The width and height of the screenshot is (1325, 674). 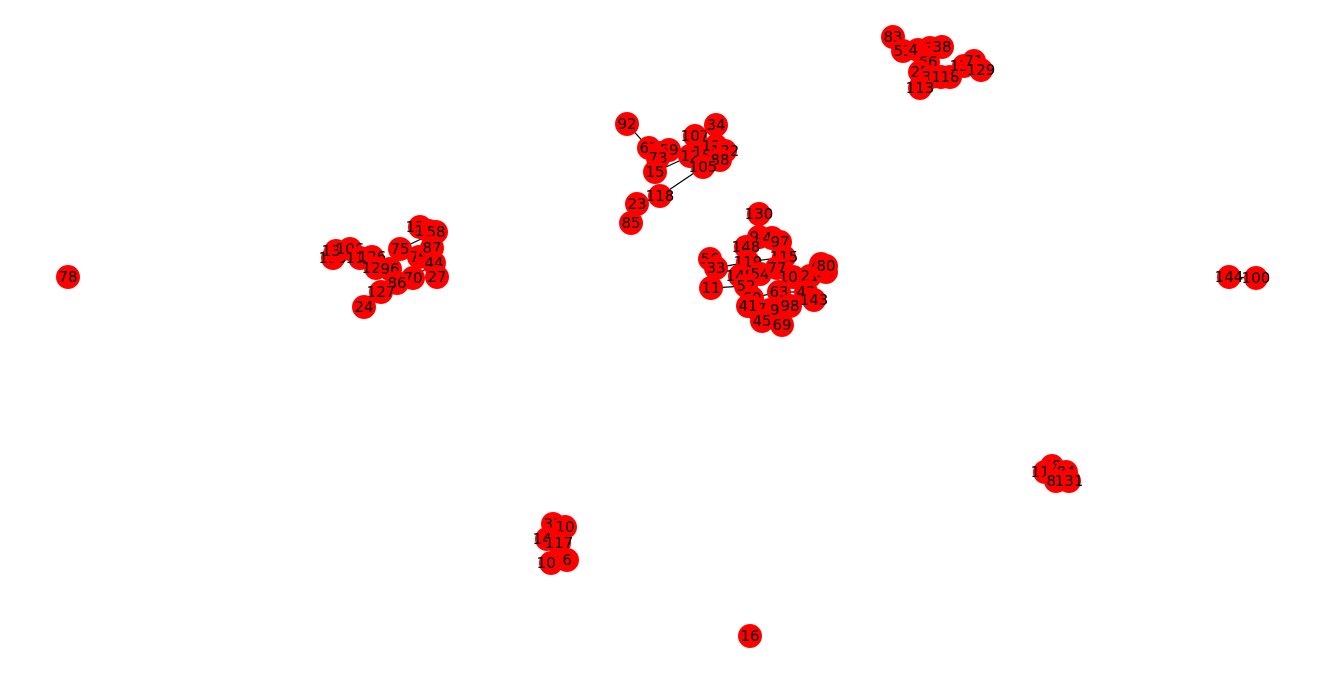 I want to click on node-11: 11, so click(x=711, y=288).